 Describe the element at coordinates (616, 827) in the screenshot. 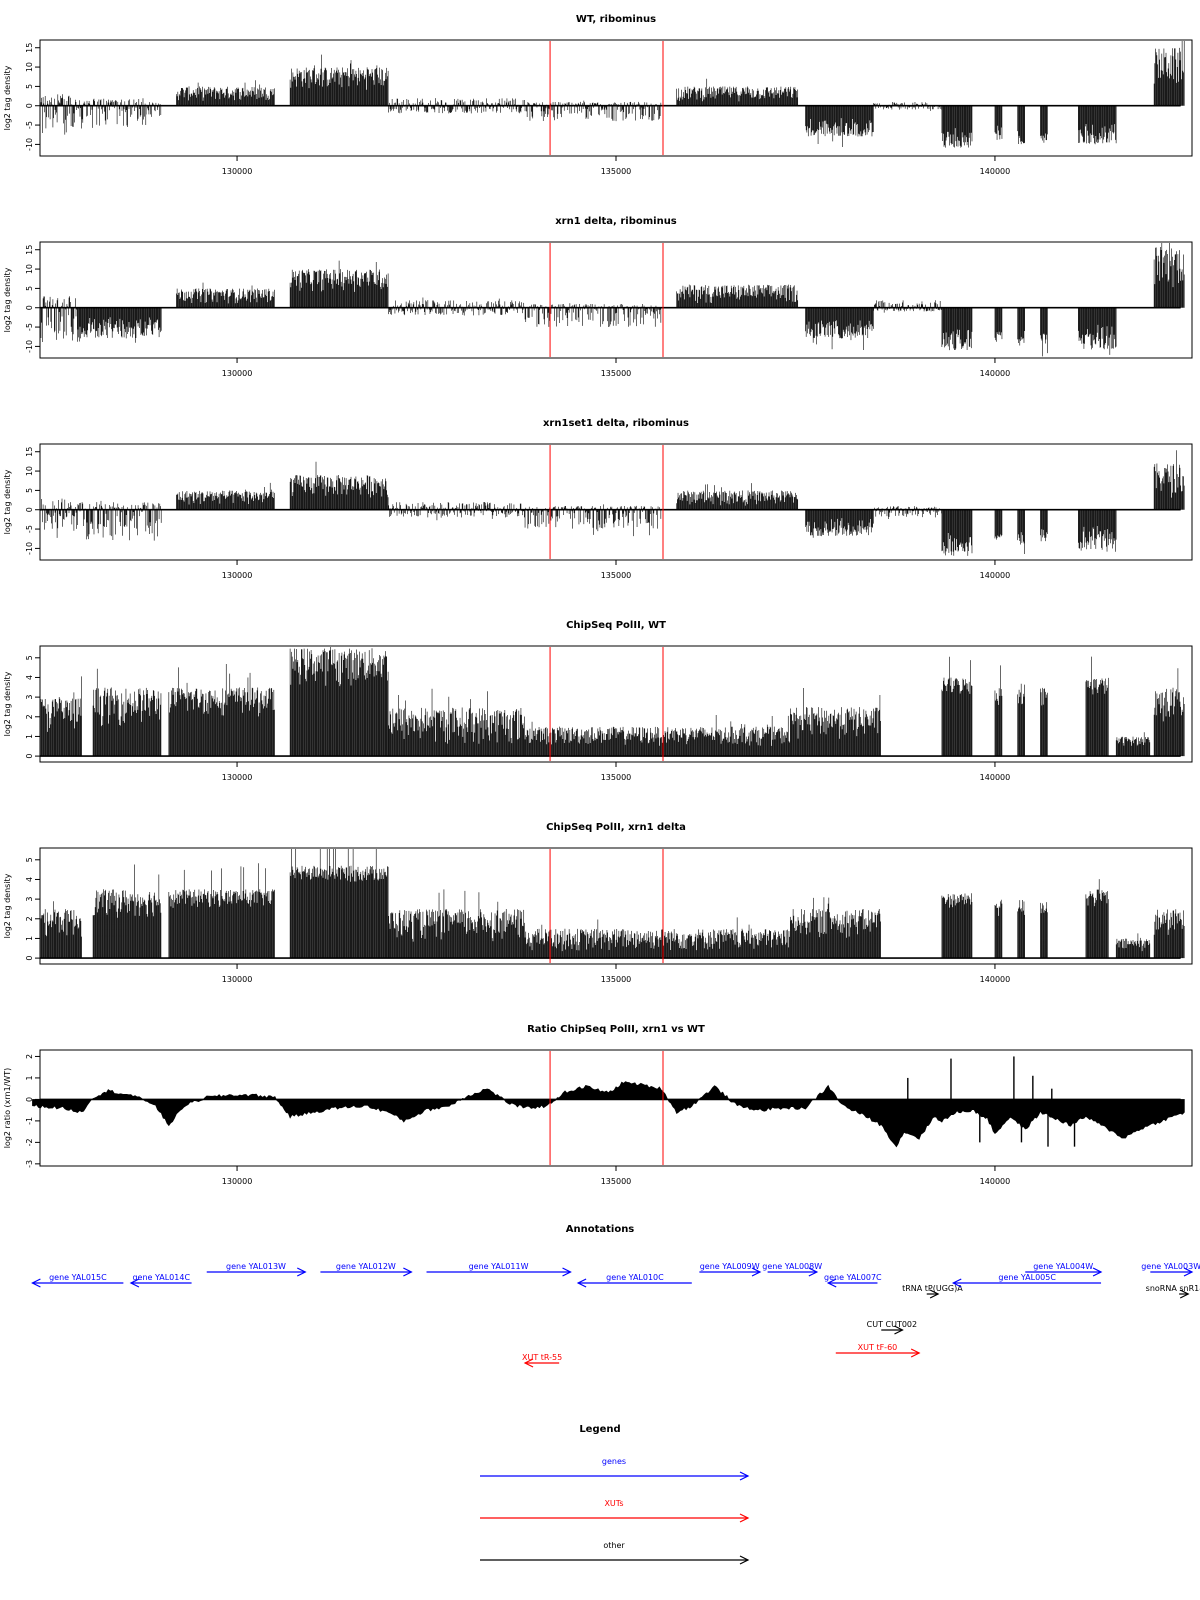

I see `panel-title: ChipSeq PolII, xrn1 delta` at that location.